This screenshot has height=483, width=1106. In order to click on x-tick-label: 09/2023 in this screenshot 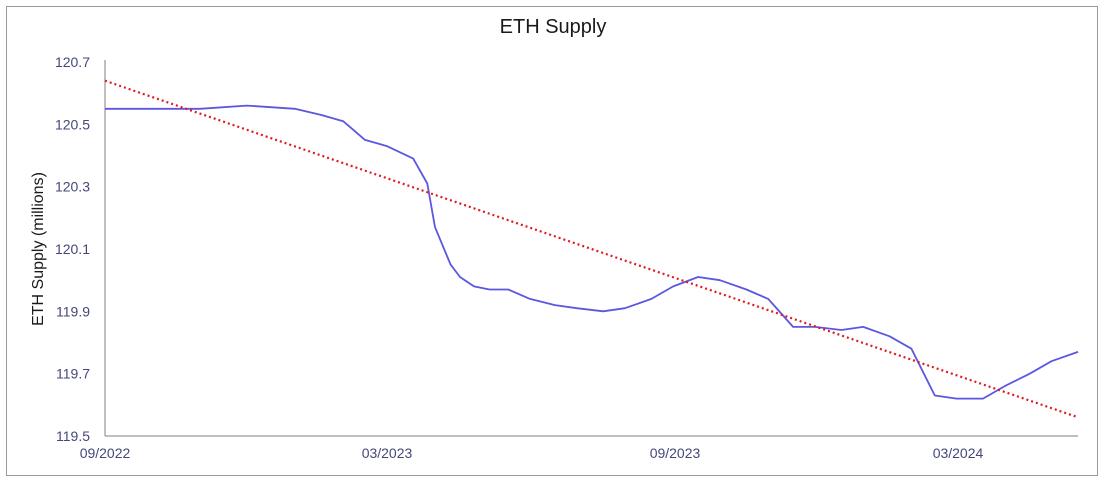, I will do `click(675, 453)`.